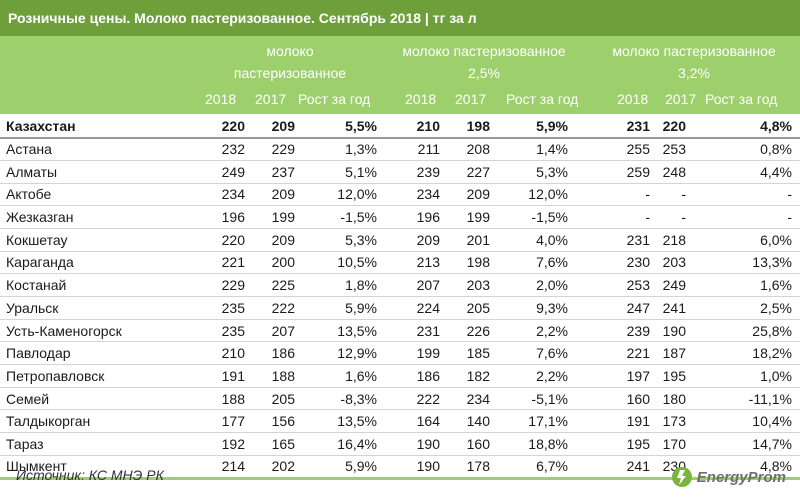 The image size is (800, 497). I want to click on price-2017-cell: 186, so click(270, 353).